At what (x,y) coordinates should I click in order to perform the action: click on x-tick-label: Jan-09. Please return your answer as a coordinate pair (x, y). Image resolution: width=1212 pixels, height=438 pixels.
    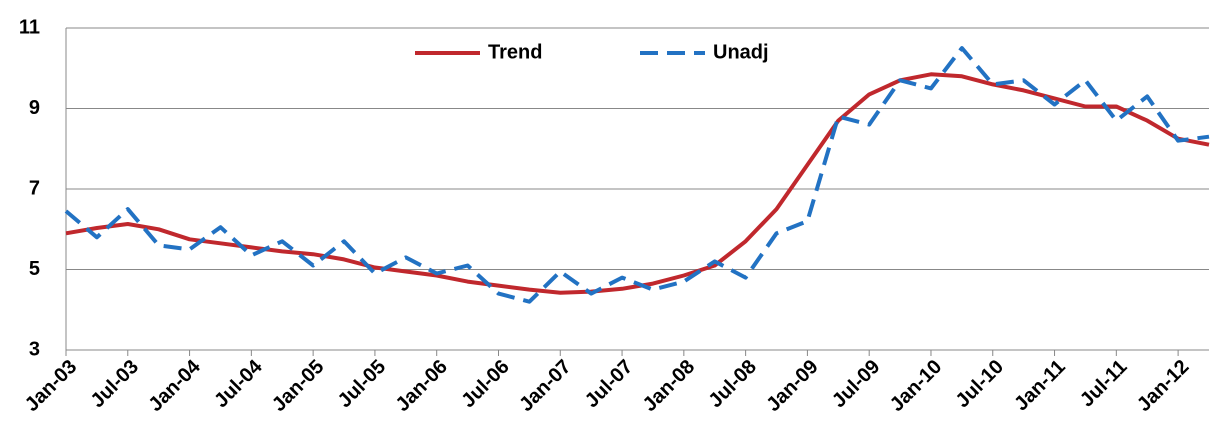
    Looking at the image, I should click on (792, 386).